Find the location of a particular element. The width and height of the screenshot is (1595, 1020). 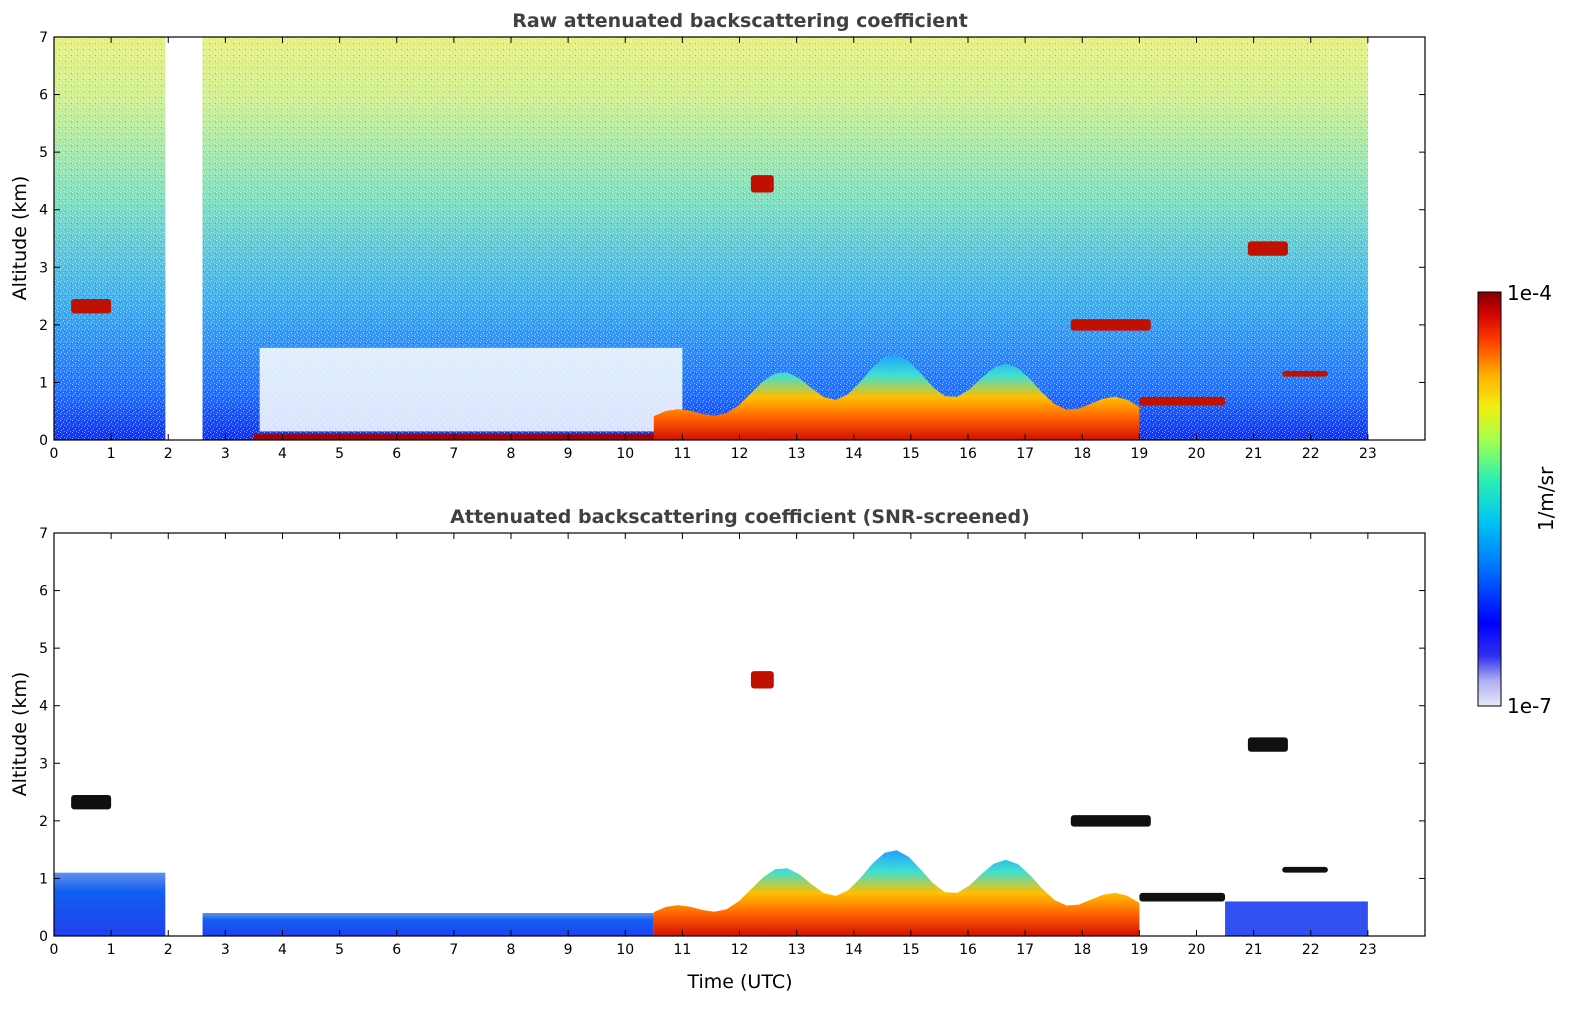

colorbar: 1e-4 1e-7 1/m/sr is located at coordinates (1517, 499).